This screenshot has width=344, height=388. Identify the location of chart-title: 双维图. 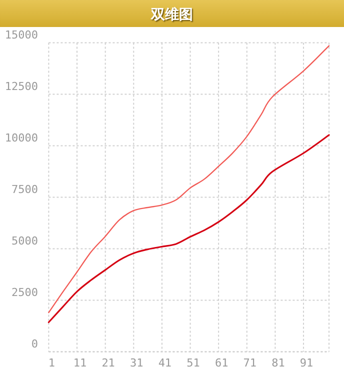
(171, 14).